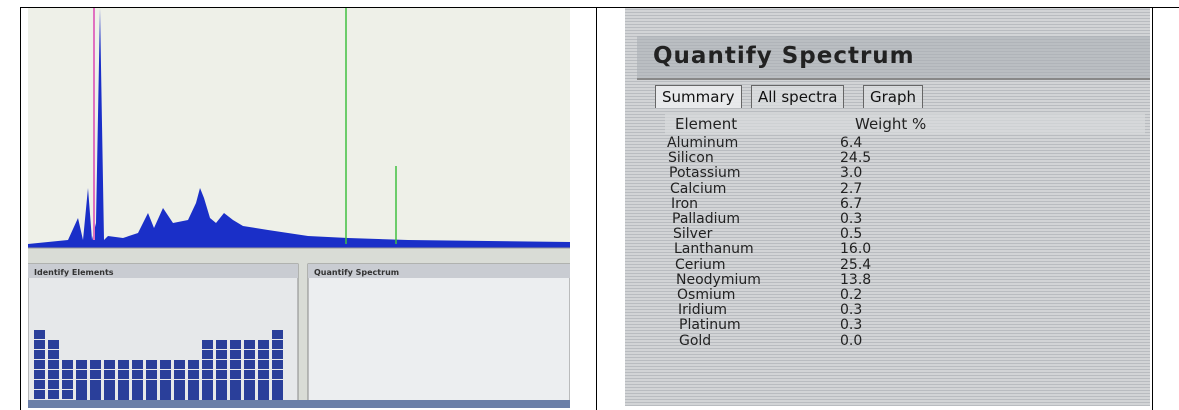 This screenshot has width=1179, height=410. What do you see at coordinates (893, 96) in the screenshot?
I see `tab: Graph` at bounding box center [893, 96].